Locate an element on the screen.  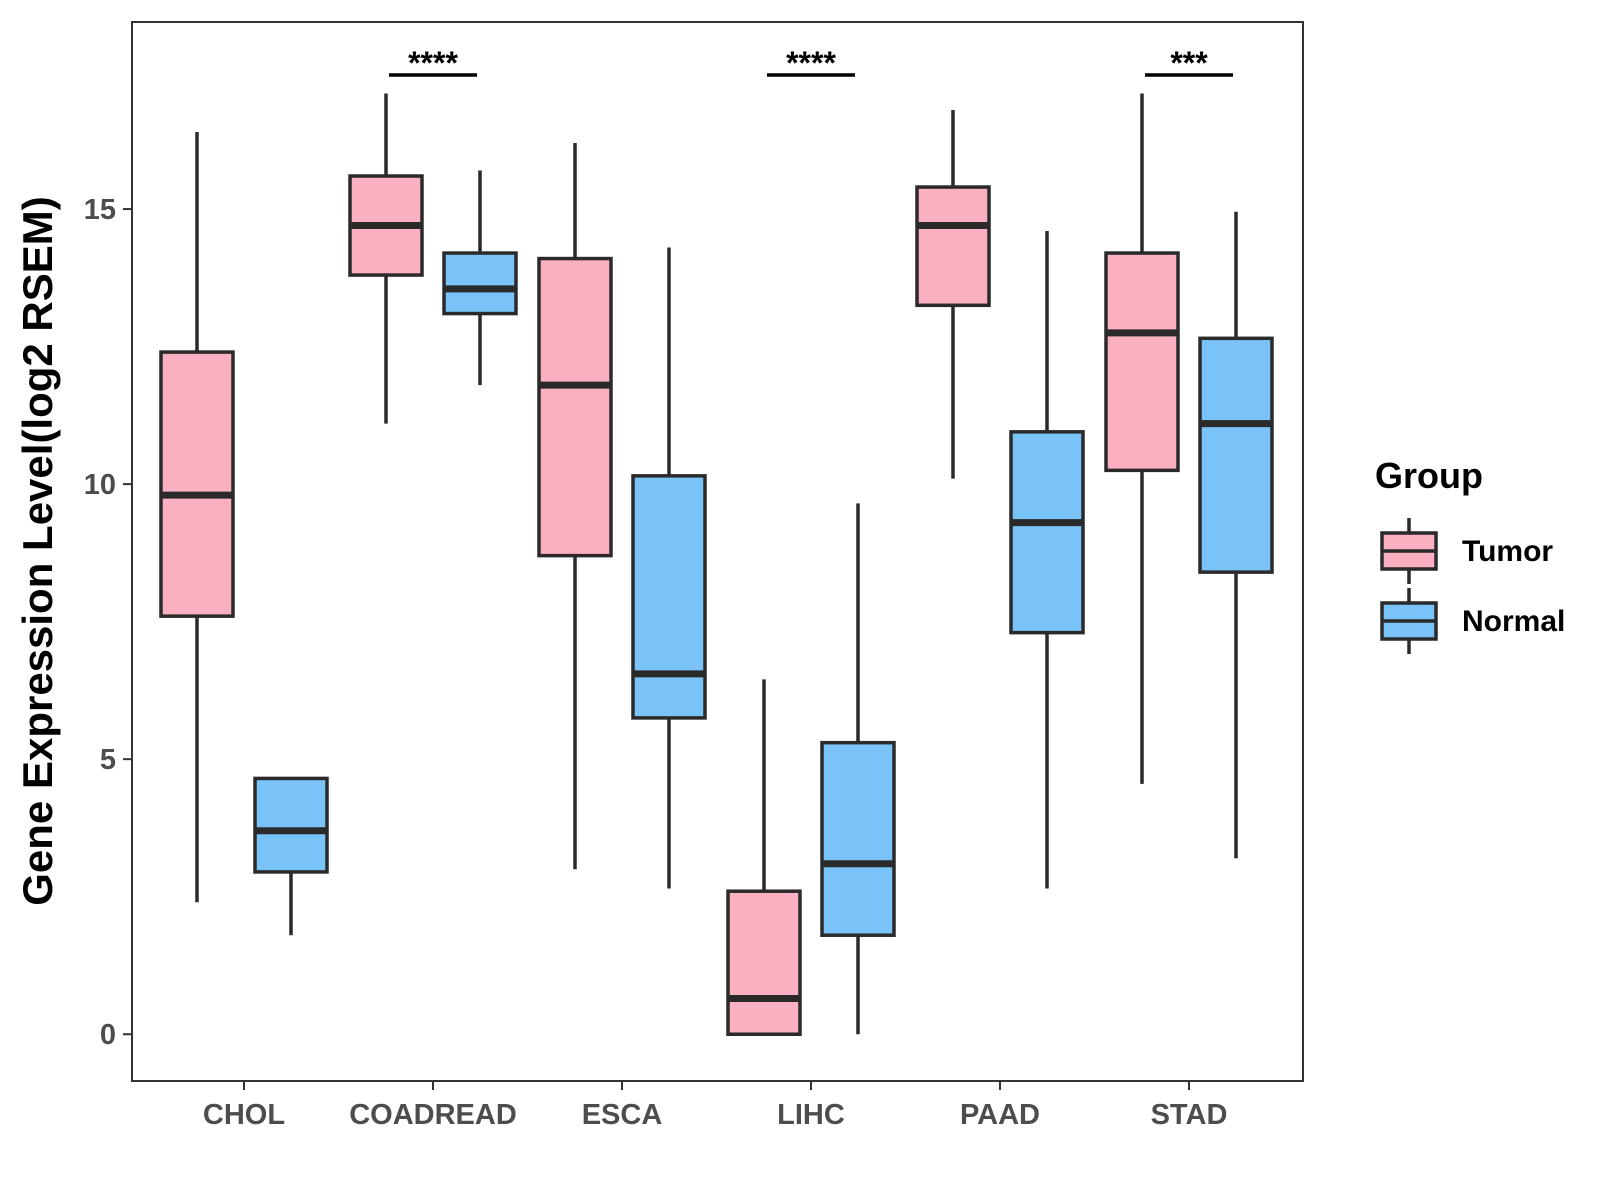
box-paad-normal is located at coordinates (1047, 560).